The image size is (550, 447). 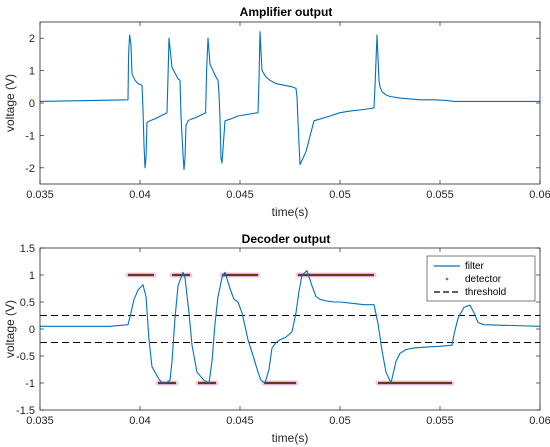 I want to click on legend-detector-swatch, so click(x=447, y=279).